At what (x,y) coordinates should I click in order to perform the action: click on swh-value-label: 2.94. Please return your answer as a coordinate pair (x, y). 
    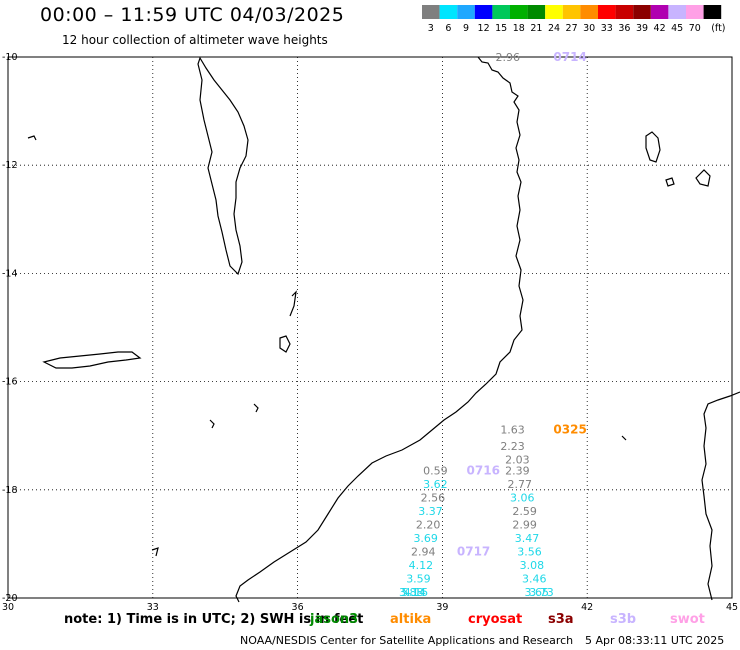
    Looking at the image, I should click on (423, 551).